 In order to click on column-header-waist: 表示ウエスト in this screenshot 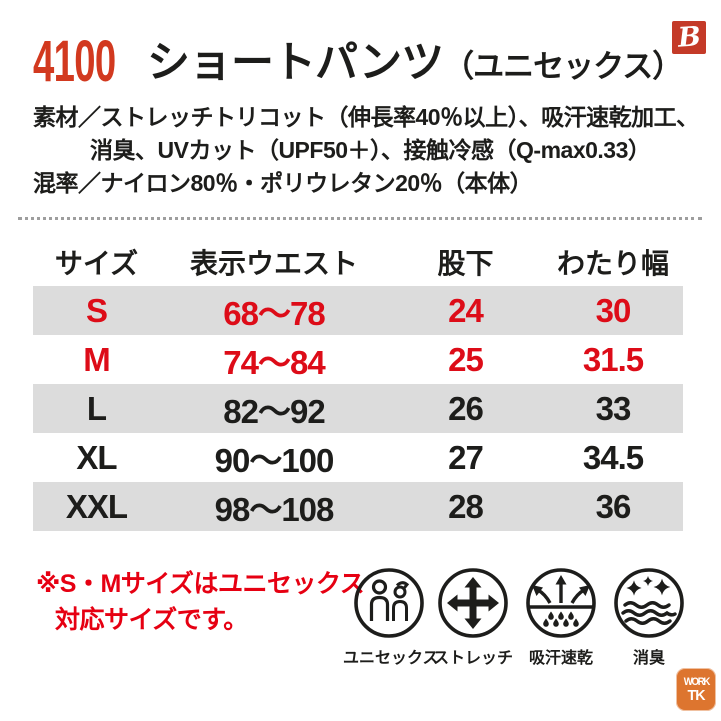, I will do `click(273, 263)`.